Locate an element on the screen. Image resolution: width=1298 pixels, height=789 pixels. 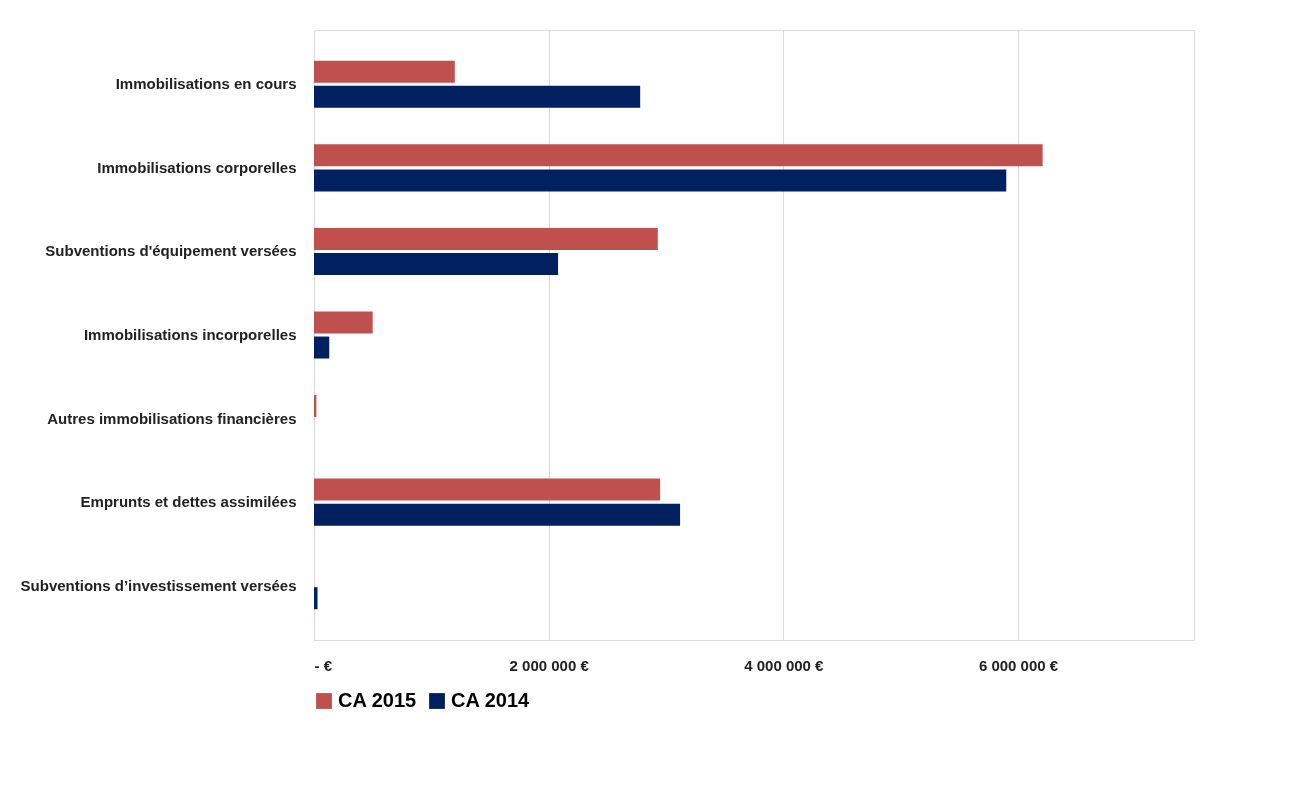
y-tick-label: Subventions d’investissement versées is located at coordinates (158, 585).